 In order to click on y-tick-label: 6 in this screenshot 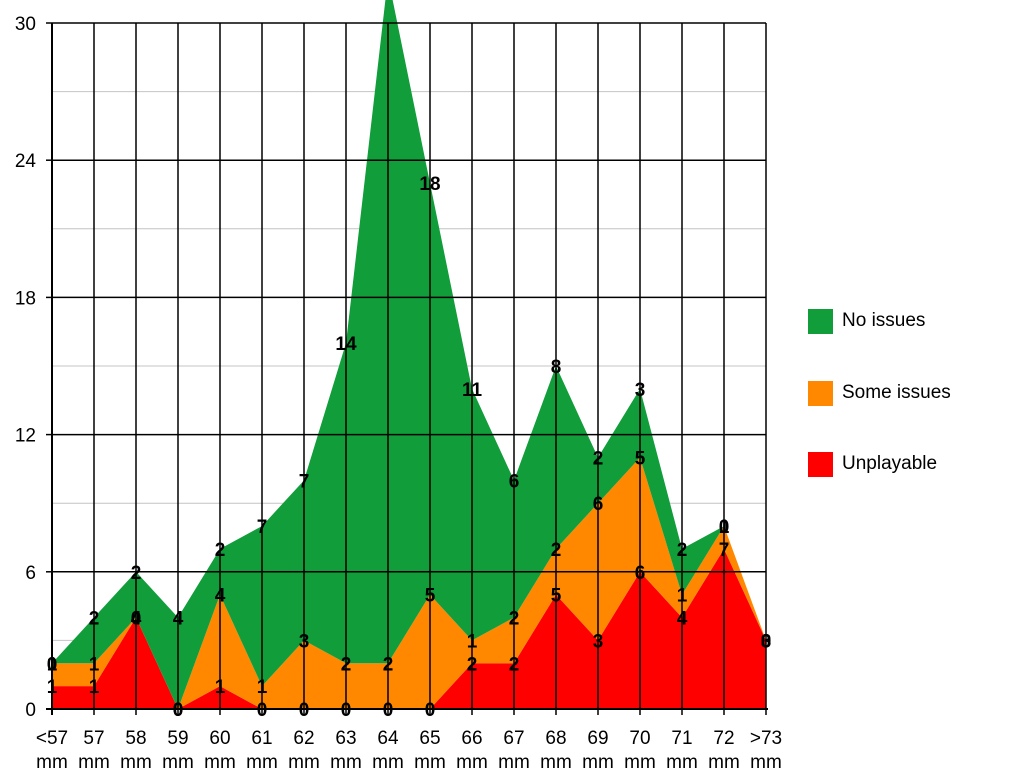, I will do `click(30, 573)`.